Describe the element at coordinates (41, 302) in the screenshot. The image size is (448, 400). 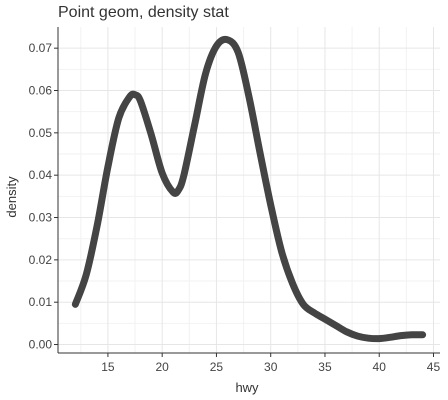
I see `y-tick-label: 0.01` at that location.